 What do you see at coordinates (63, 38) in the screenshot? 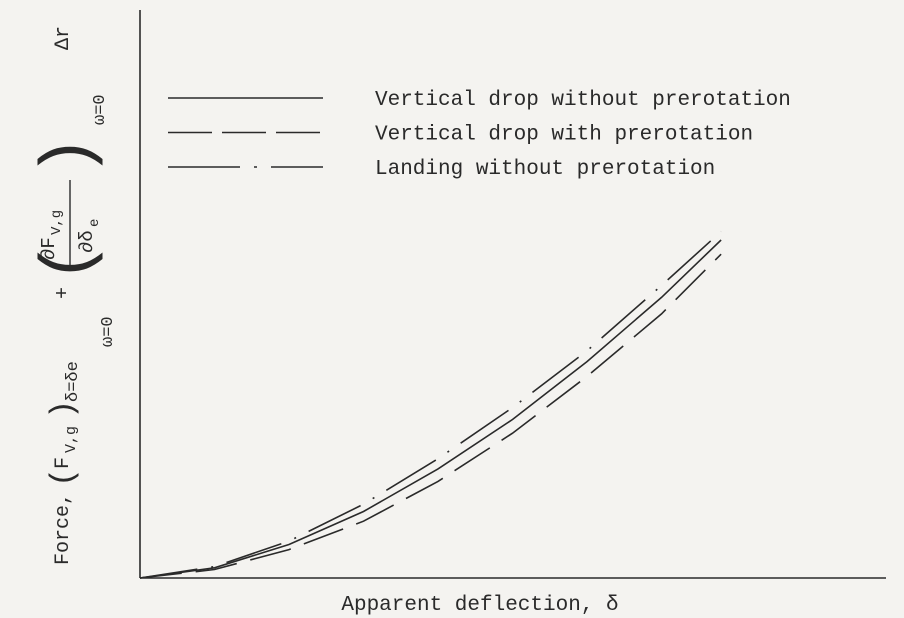
I see `y-label-part: Δr` at bounding box center [63, 38].